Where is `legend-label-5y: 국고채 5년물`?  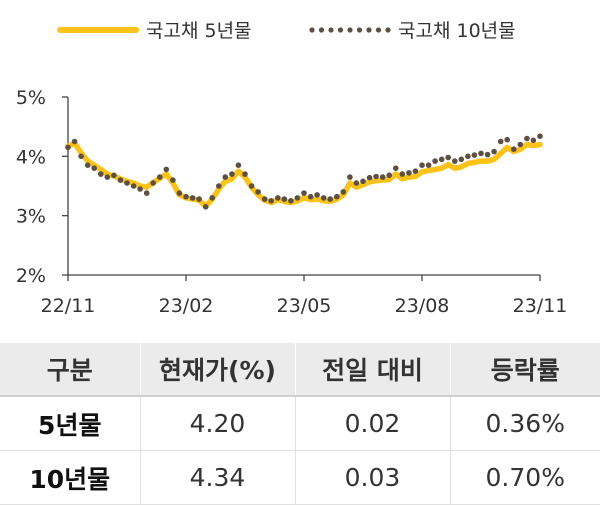 legend-label-5y: 국고채 5년물 is located at coordinates (199, 31).